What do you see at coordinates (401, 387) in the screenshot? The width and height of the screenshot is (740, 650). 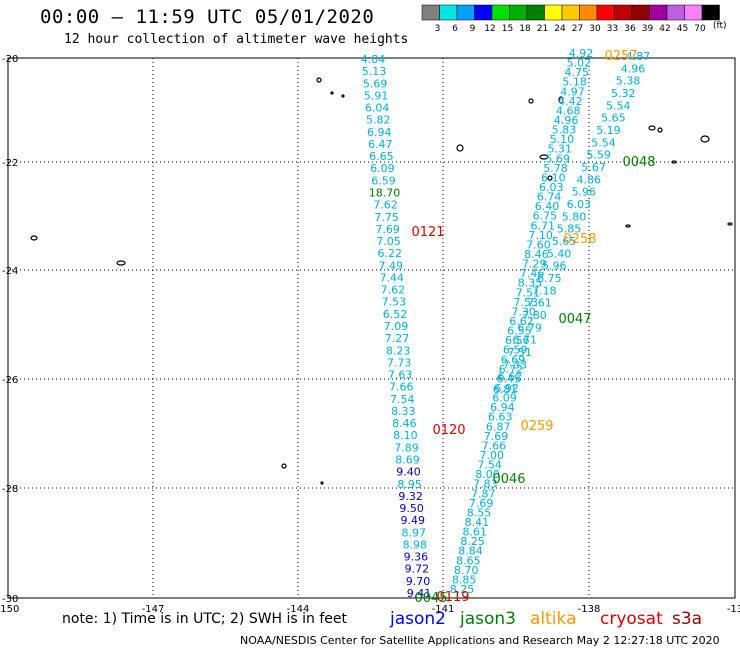 I see `wave-height-label: 7.66` at bounding box center [401, 387].